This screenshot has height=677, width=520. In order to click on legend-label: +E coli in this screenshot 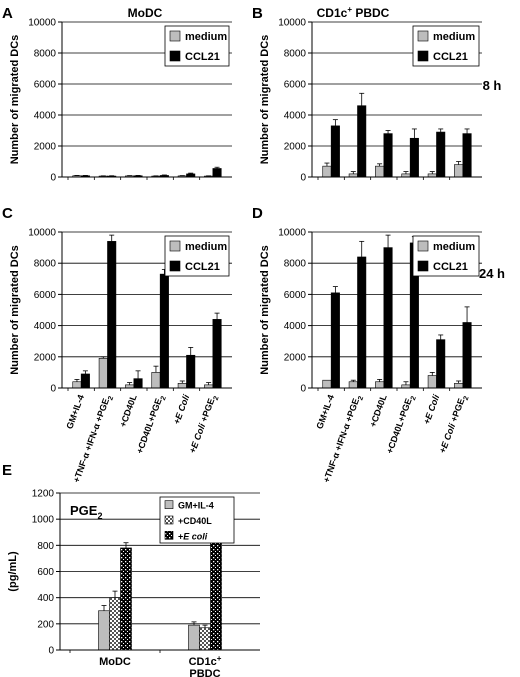, I will do `click(193, 536)`.